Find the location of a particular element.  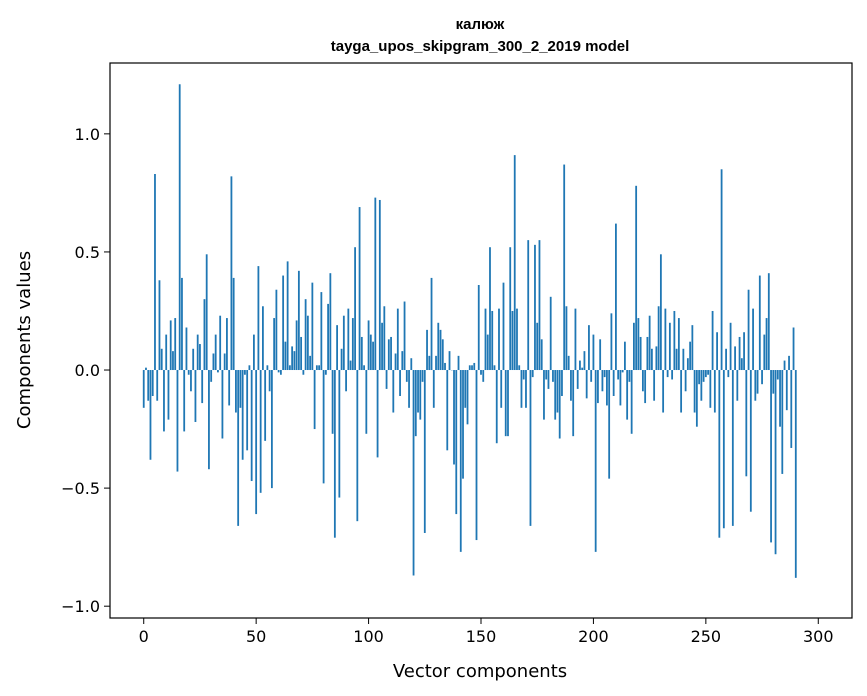

y-tick-label: −0.5 is located at coordinates (80, 488).